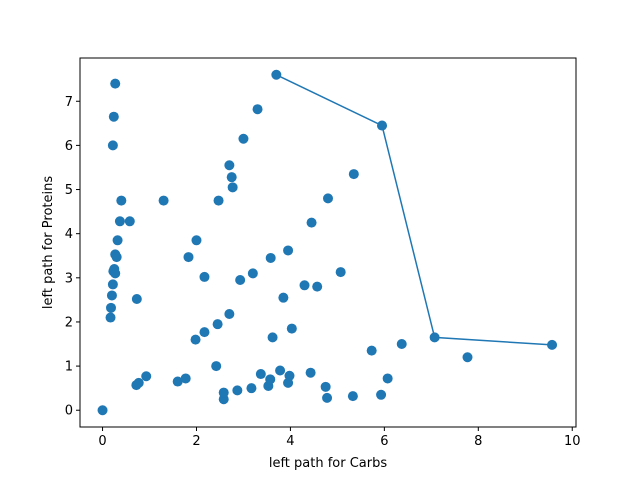 This screenshot has width=640, height=480. I want to click on y-tick-label: 3, so click(69, 278).